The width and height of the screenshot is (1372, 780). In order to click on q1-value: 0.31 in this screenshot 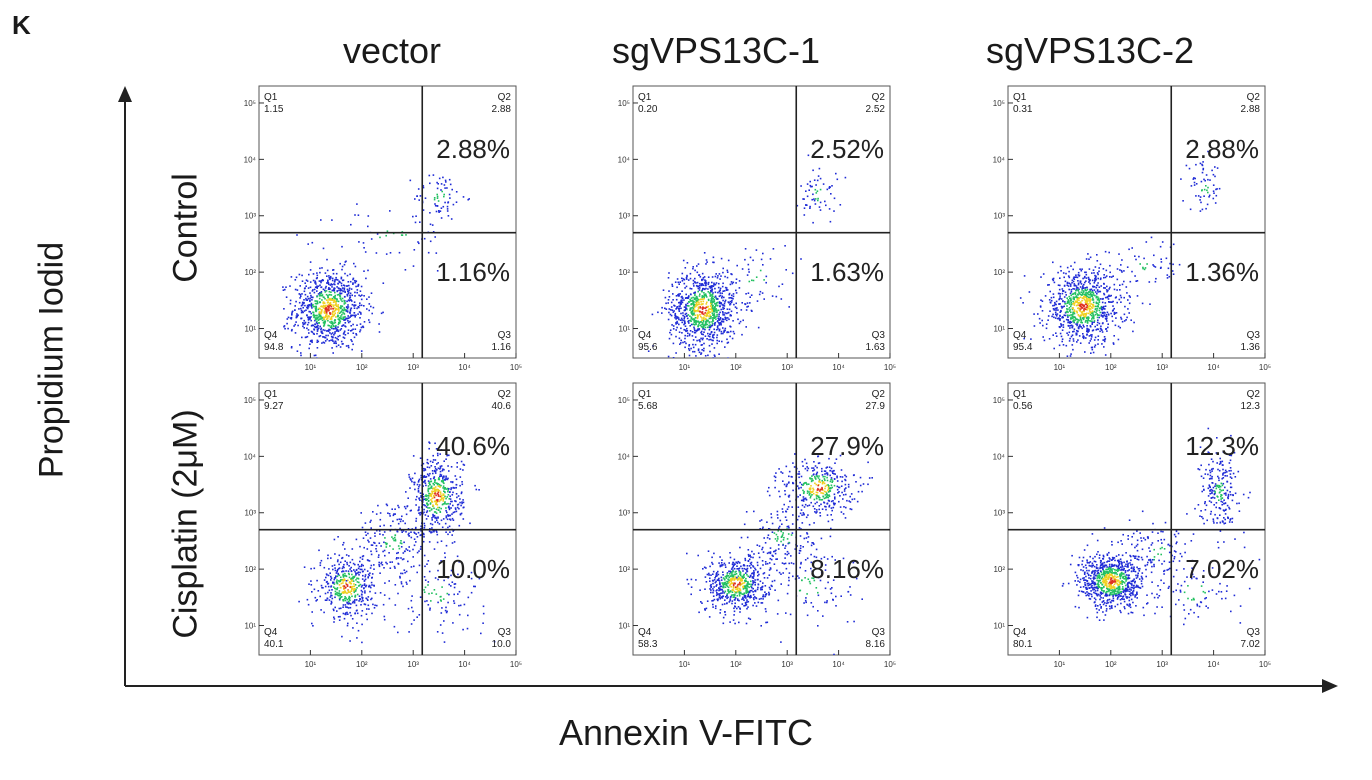, I will do `click(1023, 109)`.